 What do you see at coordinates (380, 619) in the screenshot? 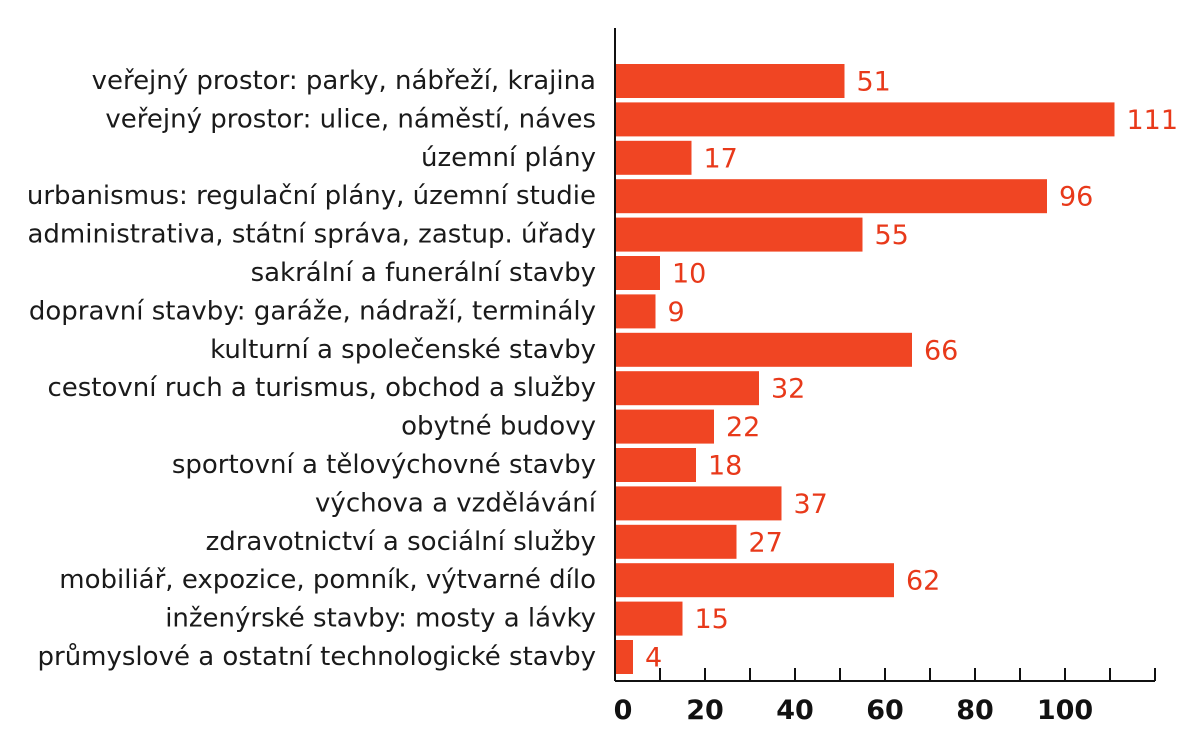
I see `category-label: inženýrské stavby: mosty a lávky` at bounding box center [380, 619].